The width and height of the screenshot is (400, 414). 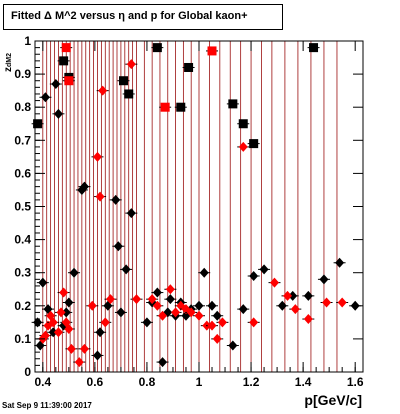 I want to click on y-tick-label: 0.6, so click(x=22, y=173).